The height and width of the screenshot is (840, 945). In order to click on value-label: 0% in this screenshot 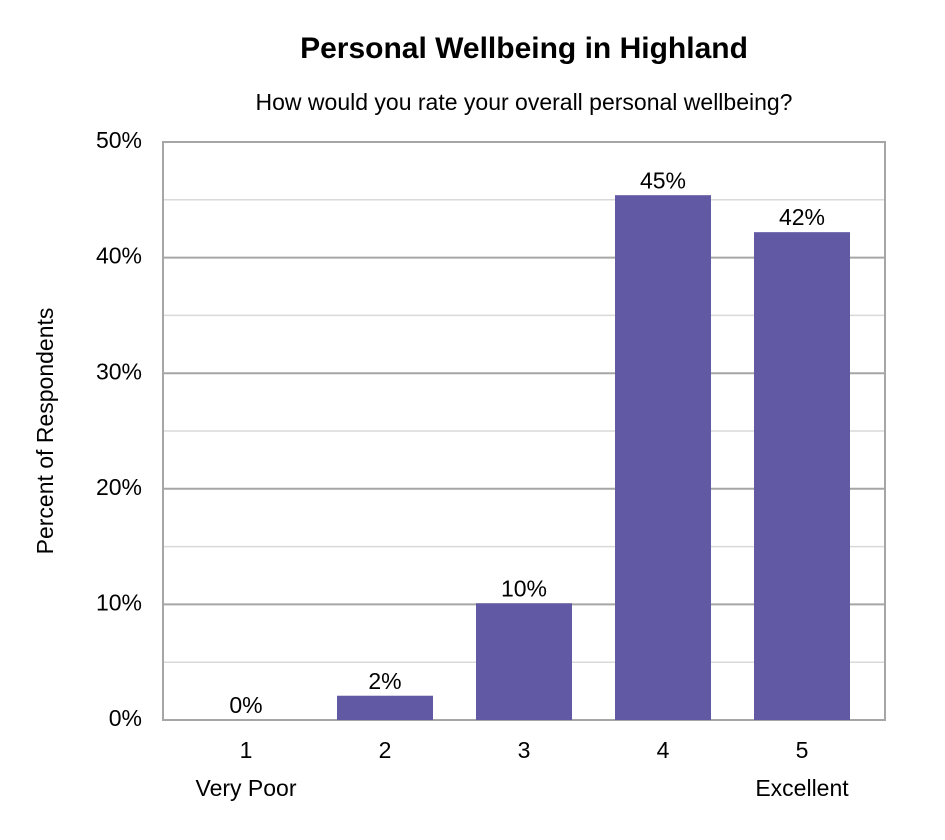, I will do `click(245, 705)`.